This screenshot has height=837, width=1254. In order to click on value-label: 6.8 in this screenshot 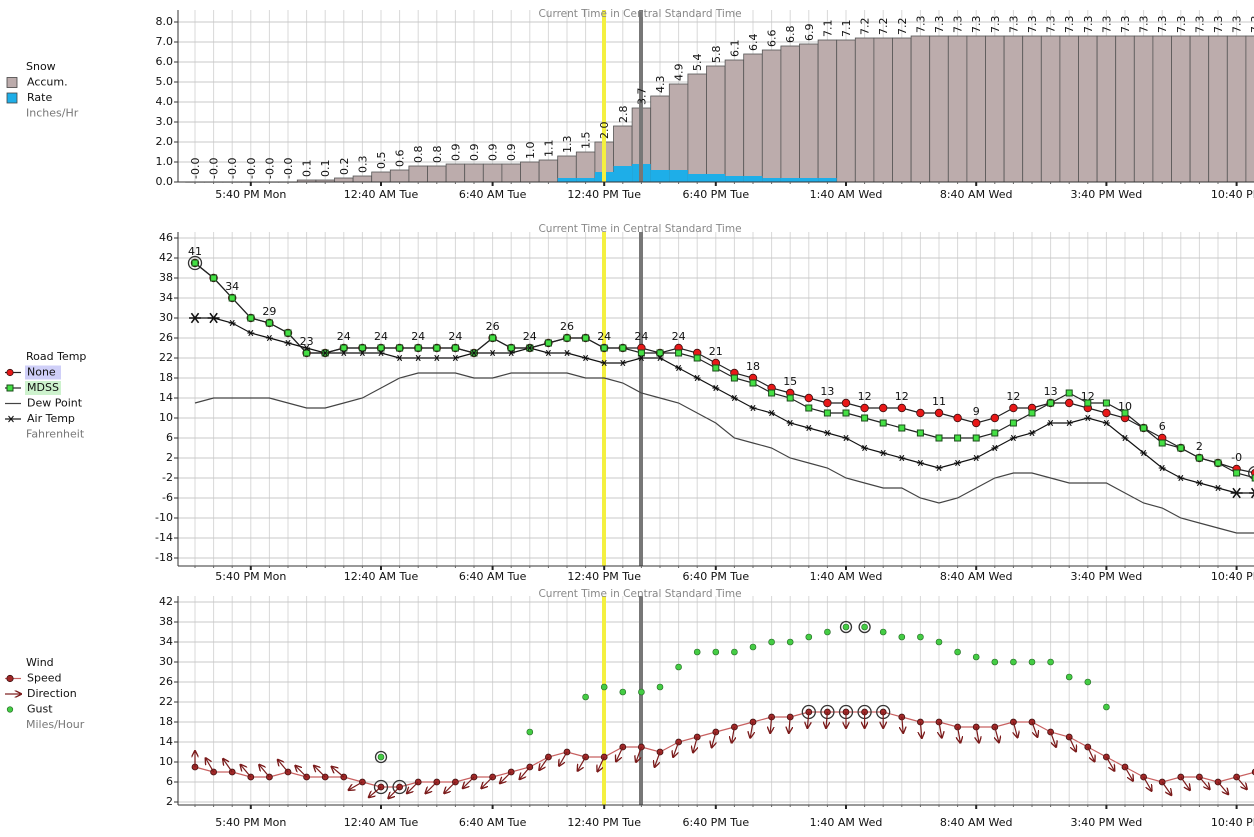, I will do `click(790, 35)`.